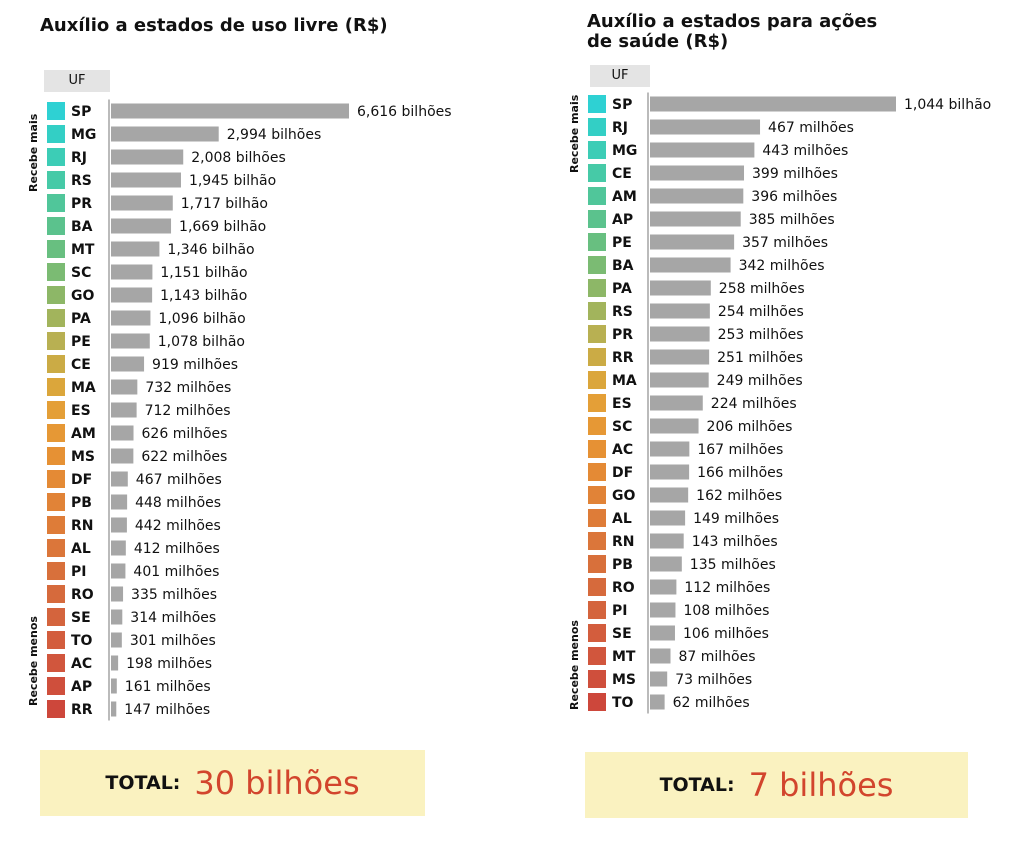 Image resolution: width=1024 pixels, height=861 pixels. Describe the element at coordinates (81, 273) in the screenshot. I see `uf-label: SC` at that location.